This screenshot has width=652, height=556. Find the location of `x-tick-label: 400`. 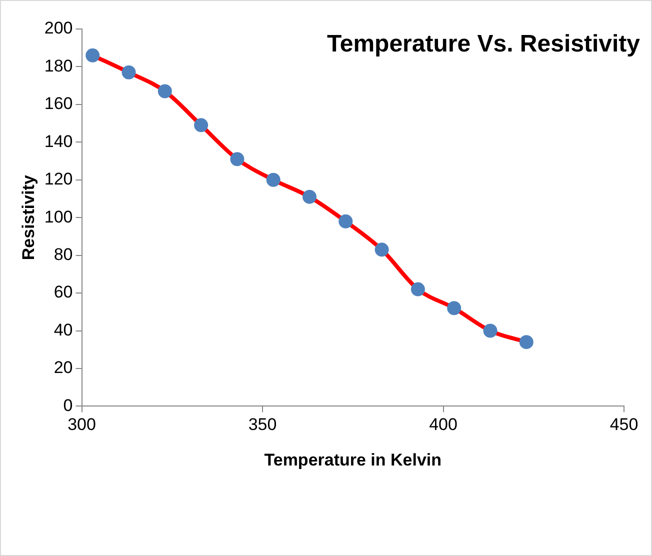

x-tick-label: 400 is located at coordinates (443, 424).